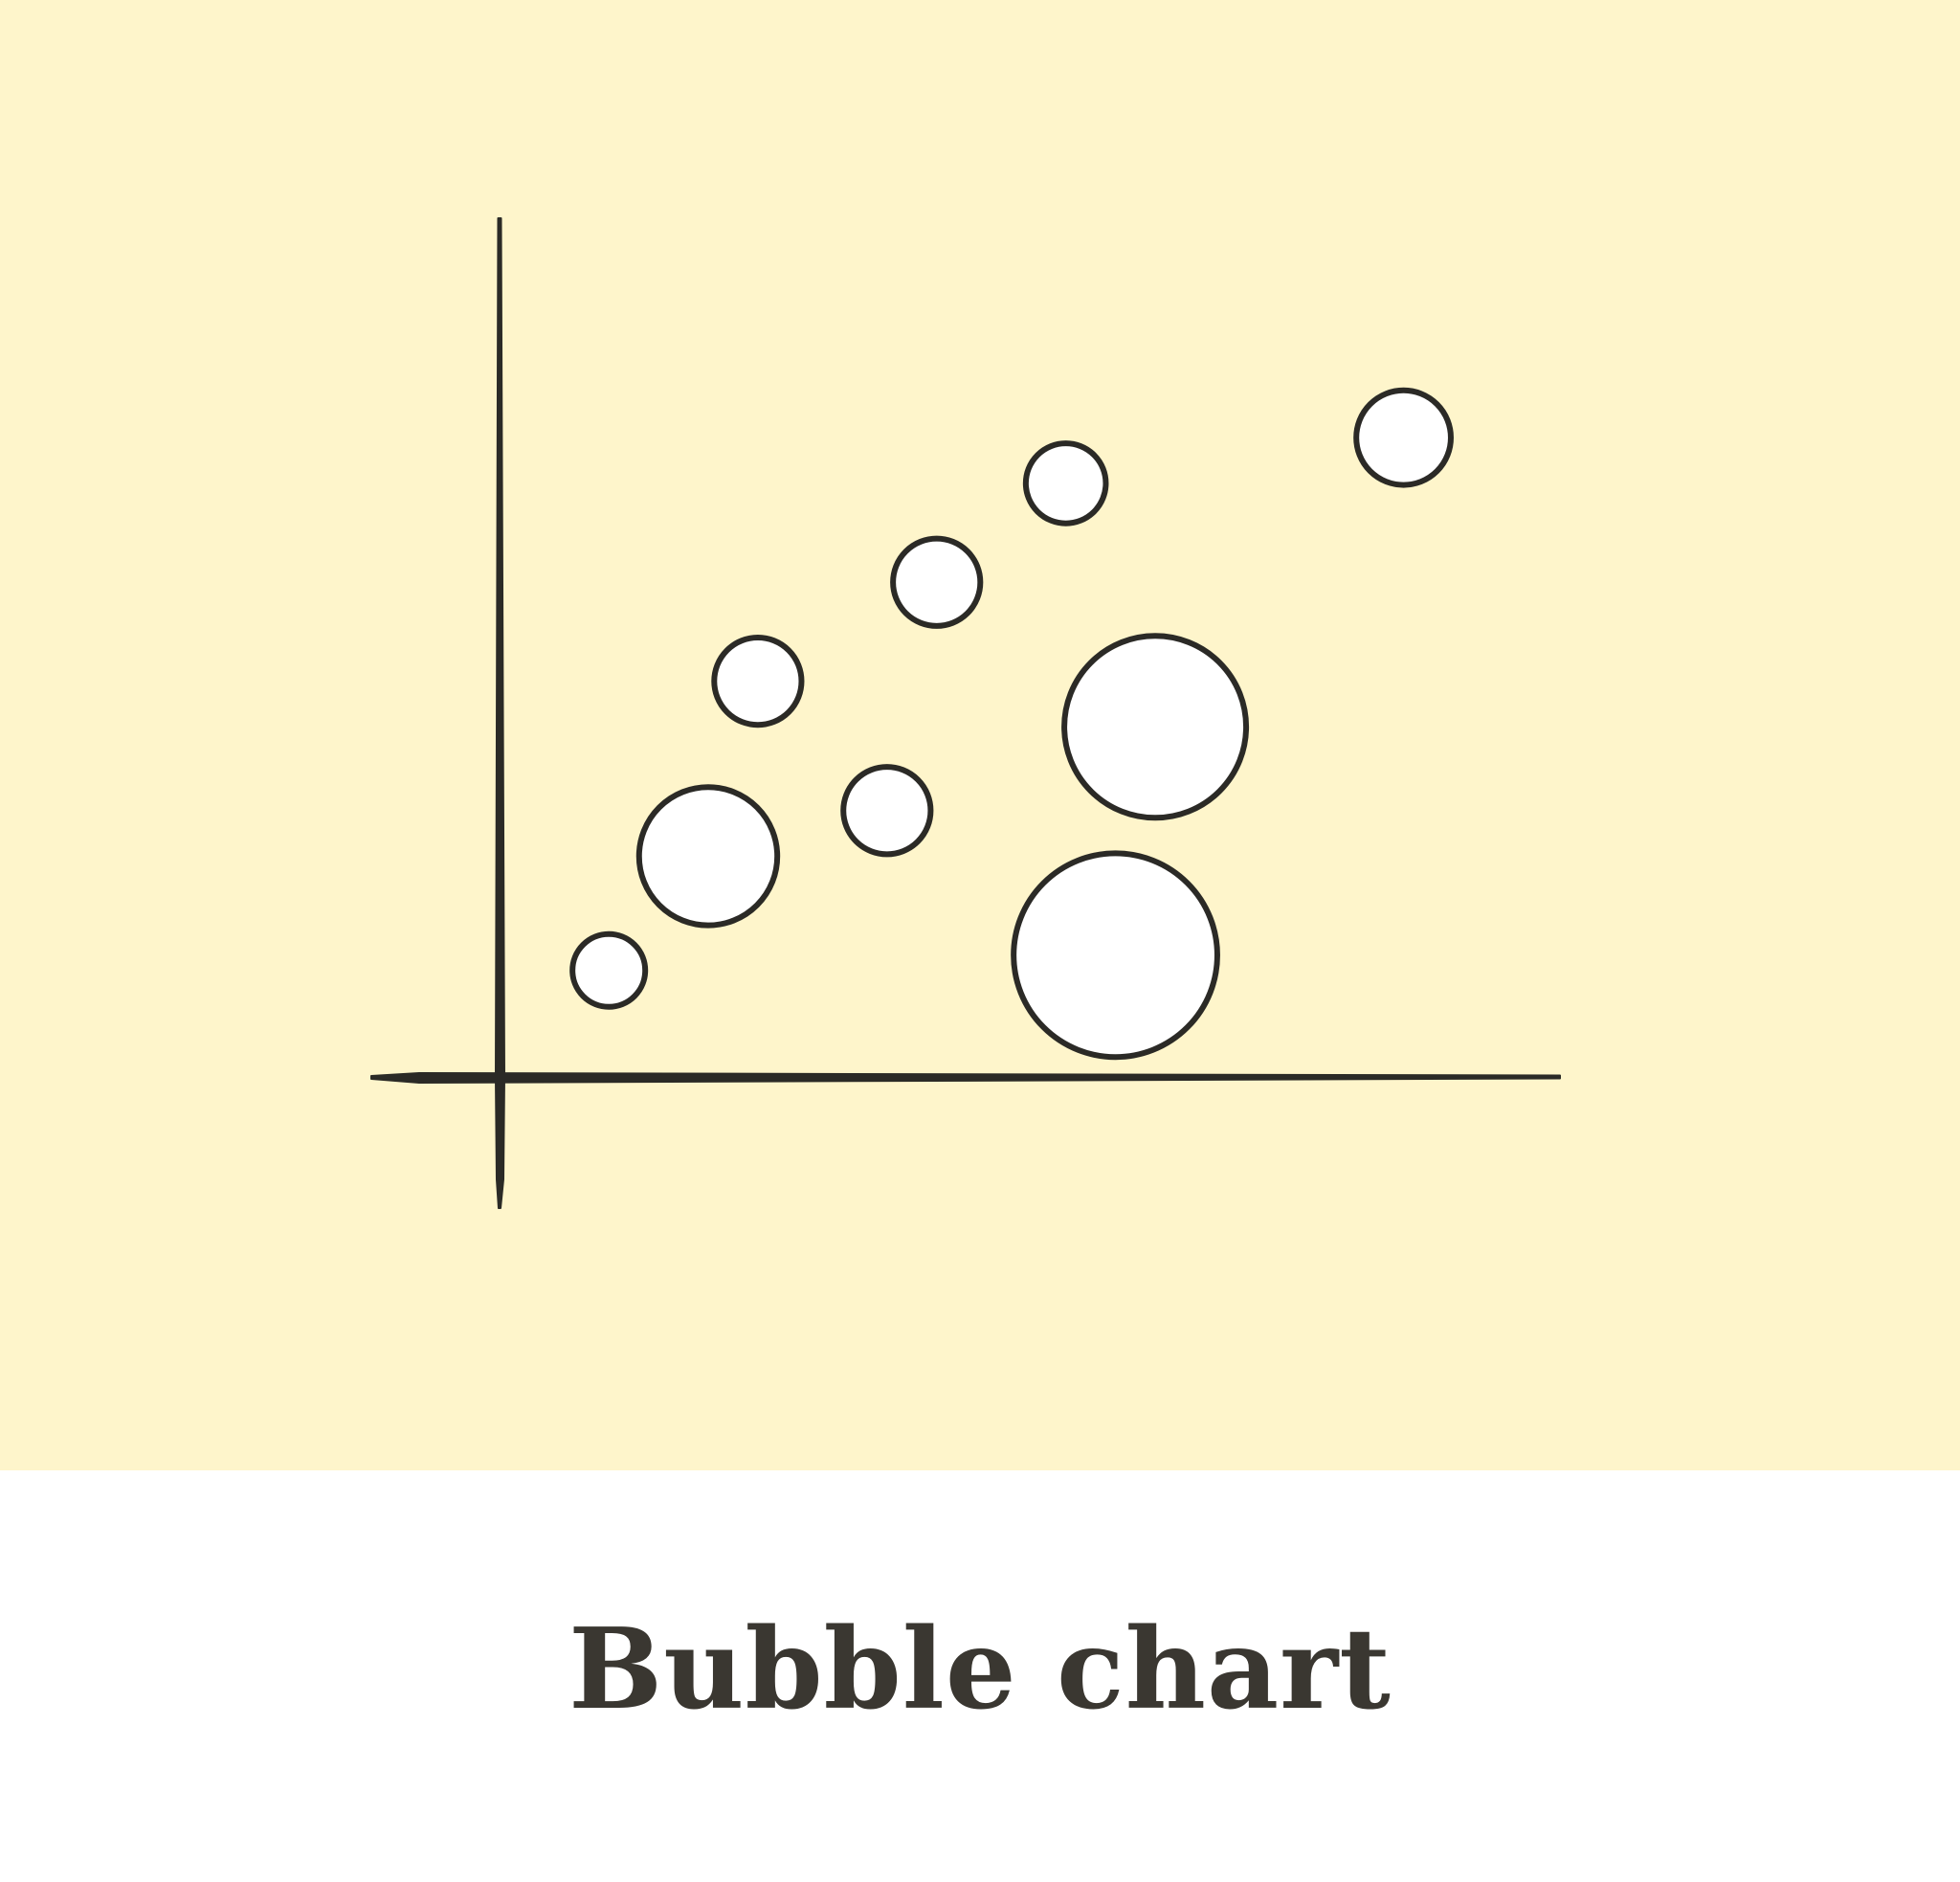  Describe the element at coordinates (980, 1669) in the screenshot. I see `chart-caption: Bubble chart` at that location.